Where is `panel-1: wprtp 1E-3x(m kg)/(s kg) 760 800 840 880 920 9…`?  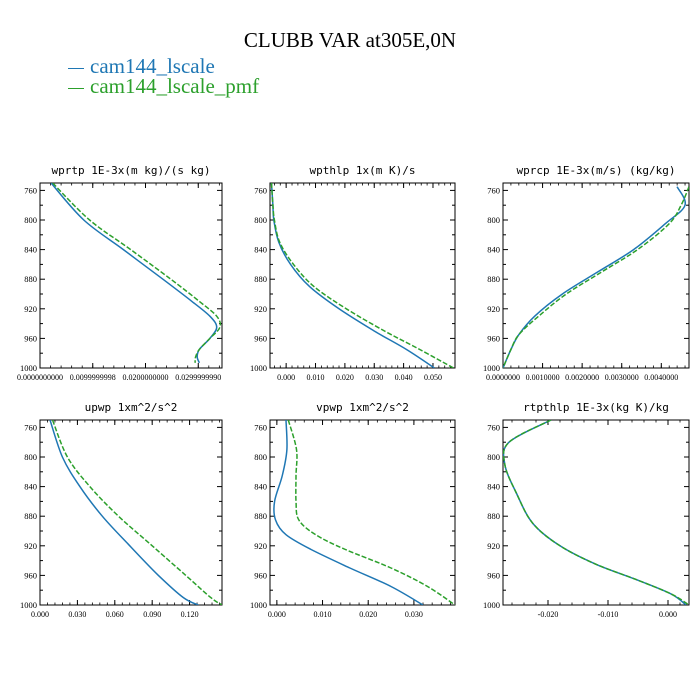 panel-1: wprtp 1E-3x(m kg)/(s kg) 760 800 840 880 920 9… is located at coordinates (120, 273).